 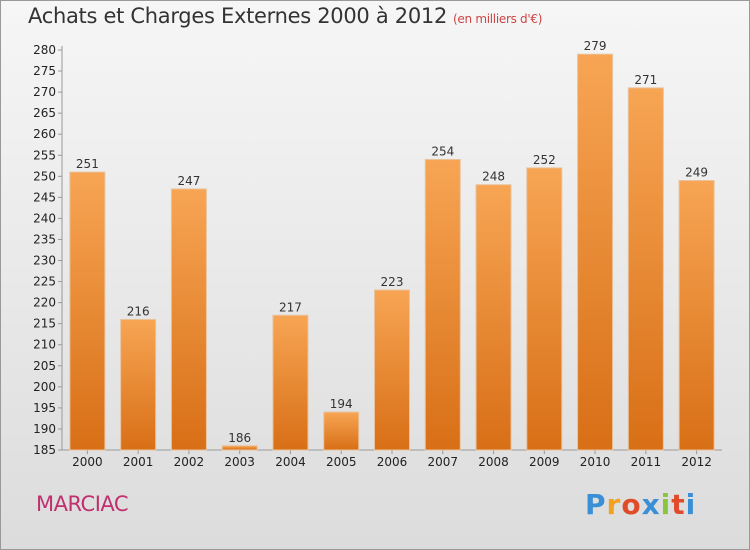 I want to click on y-tick-label: 260, so click(x=44, y=134).